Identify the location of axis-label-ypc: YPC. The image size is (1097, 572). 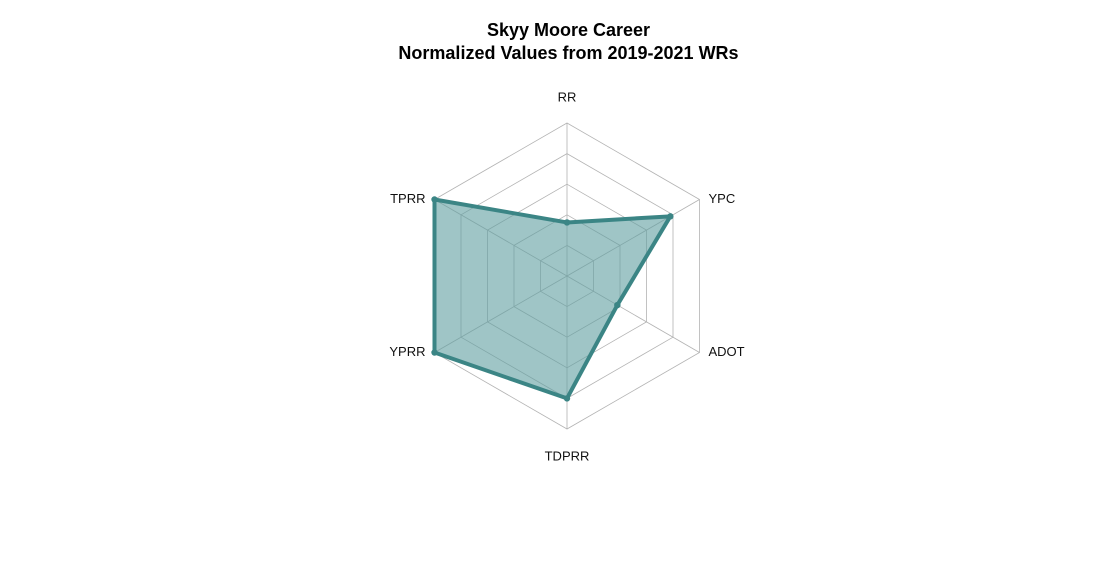
(722, 198).